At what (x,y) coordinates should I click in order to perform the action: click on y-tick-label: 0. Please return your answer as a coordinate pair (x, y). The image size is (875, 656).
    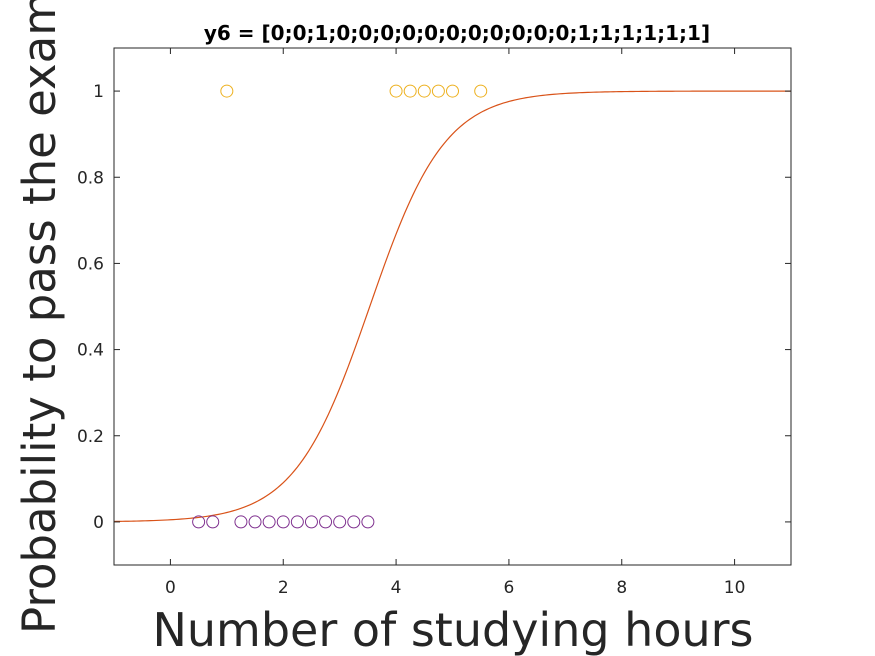
    Looking at the image, I should click on (98, 523).